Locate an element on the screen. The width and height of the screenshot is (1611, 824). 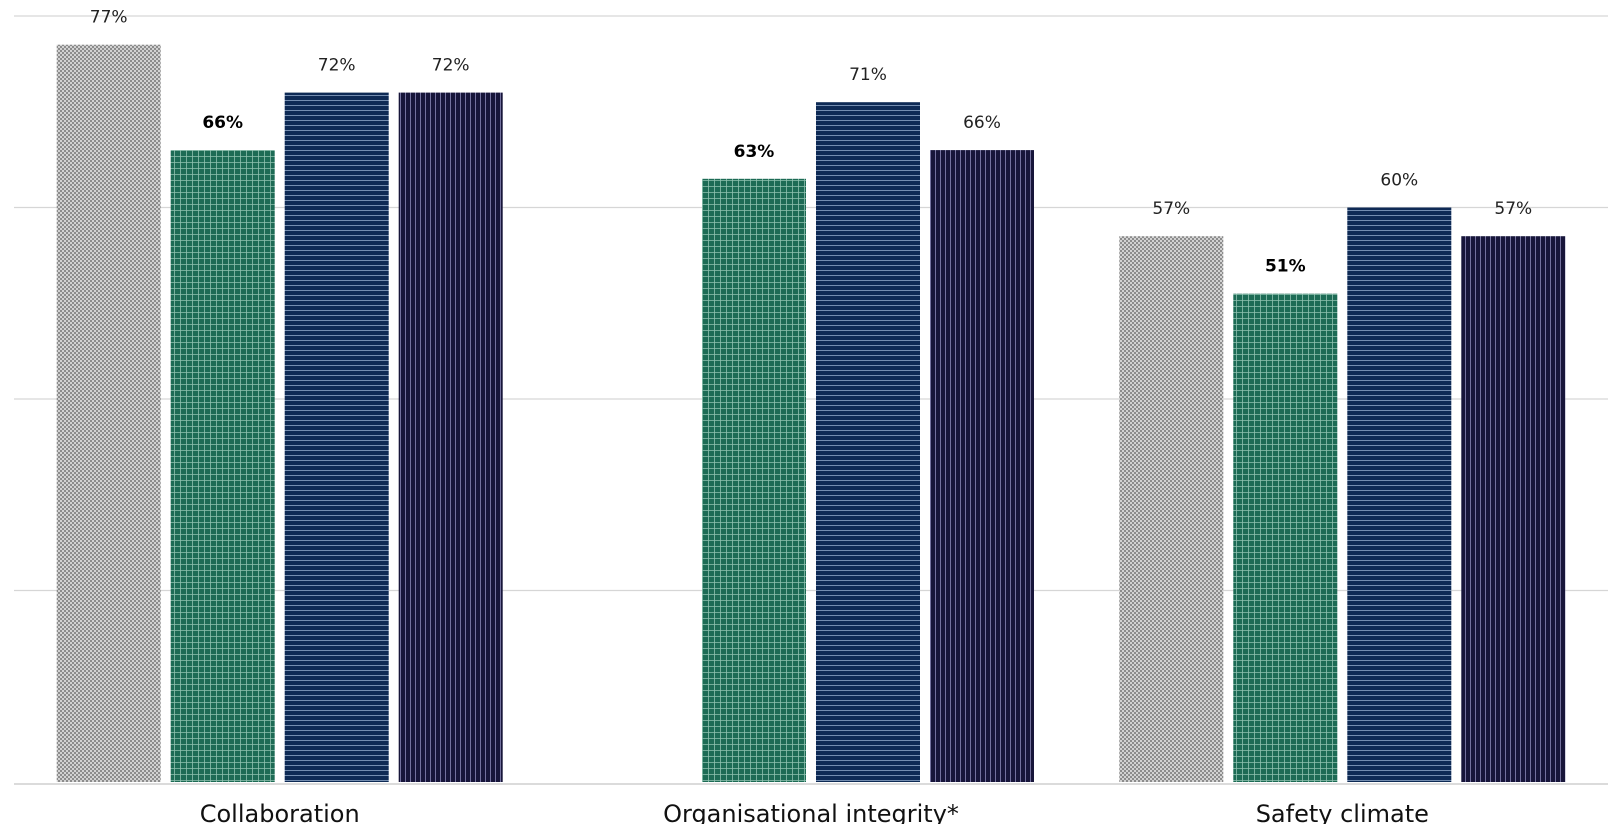
data-label: 51% is located at coordinates (1285, 267).